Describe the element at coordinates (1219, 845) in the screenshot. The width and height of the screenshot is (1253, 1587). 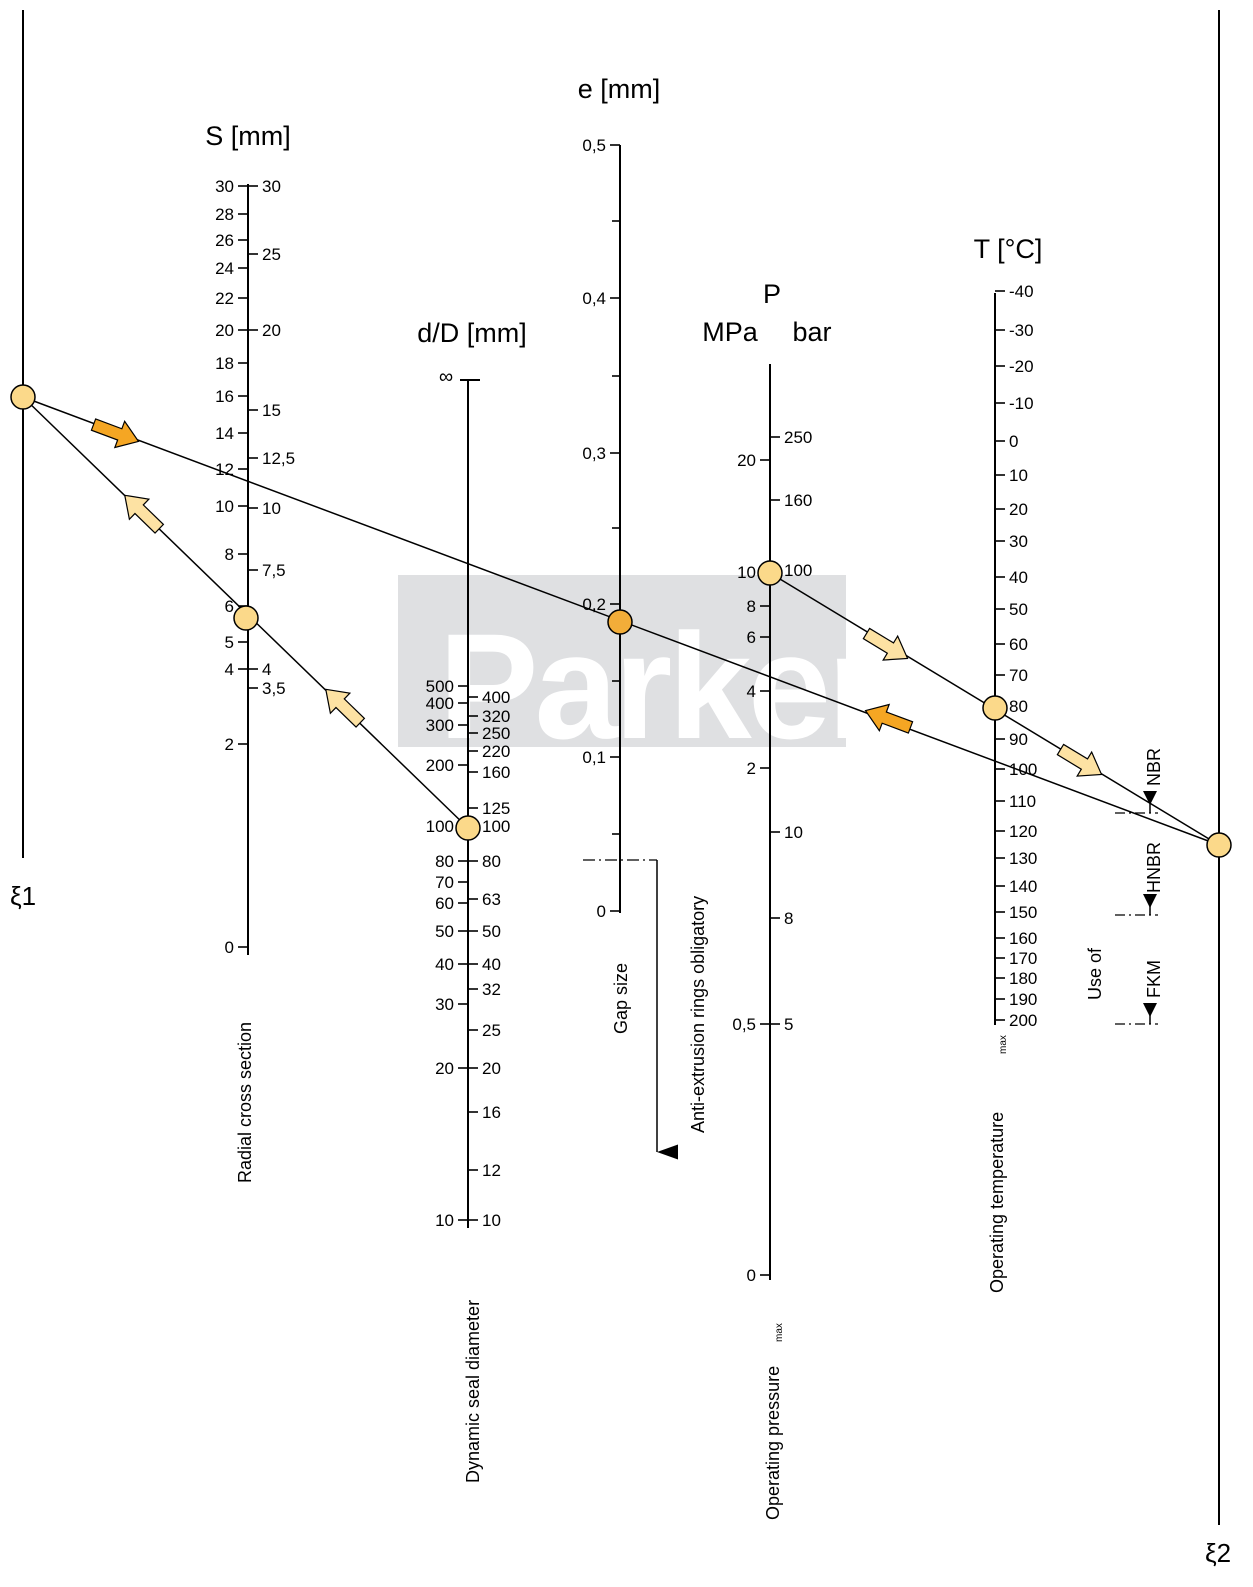
I see `node-xi2` at that location.